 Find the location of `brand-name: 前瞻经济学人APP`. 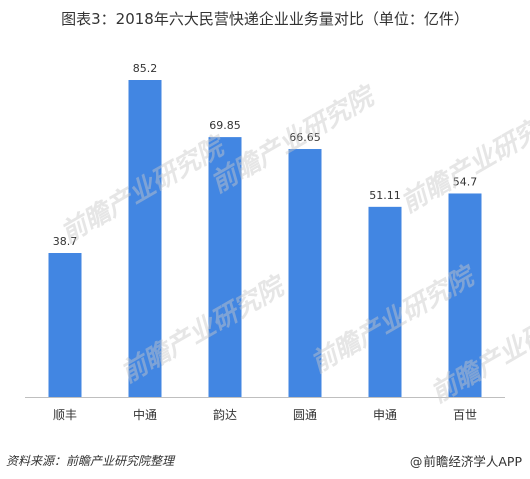

brand-name: 前瞻经济学人APP is located at coordinates (472, 461).